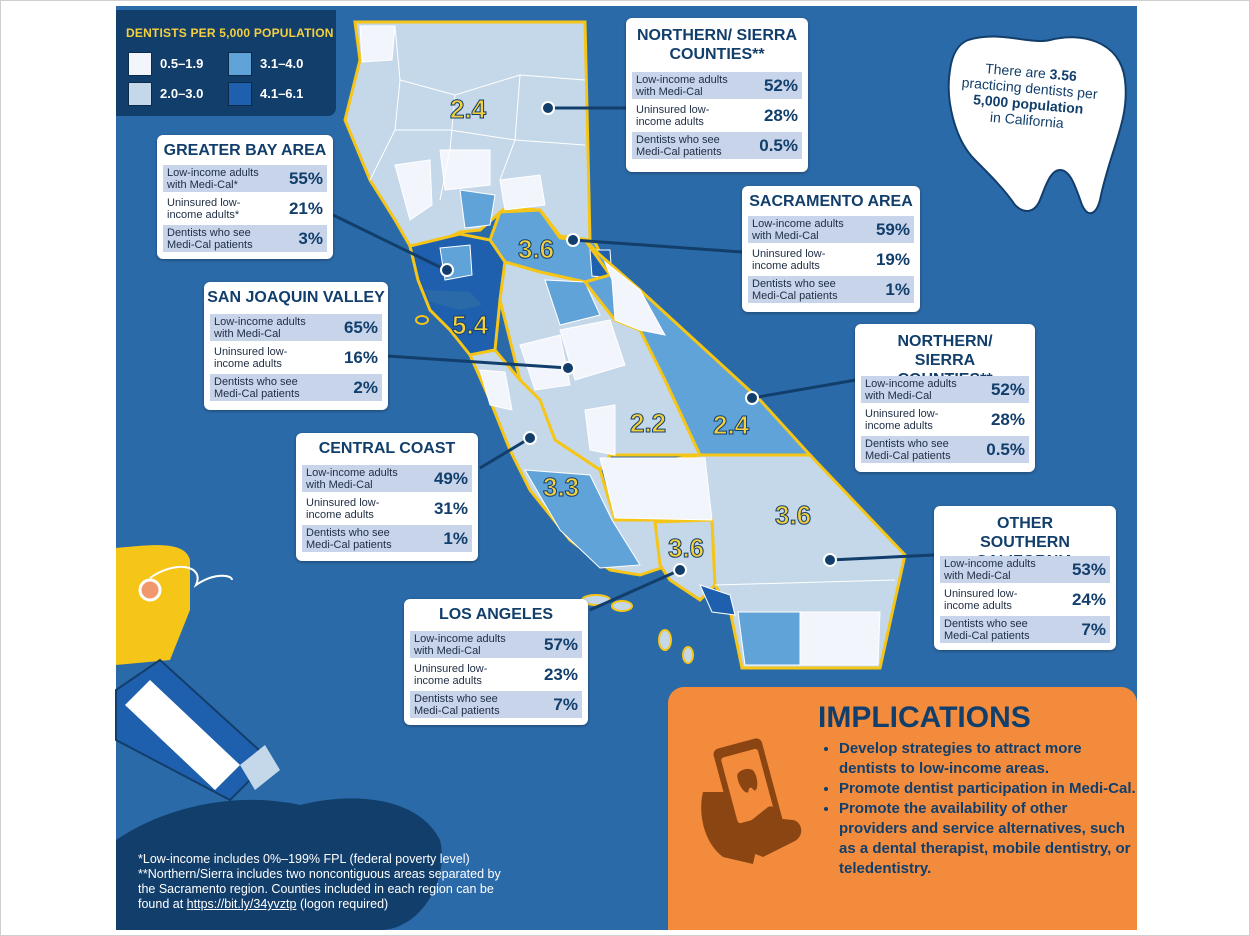  Describe the element at coordinates (496, 674) in the screenshot. I see `card-row: Uninsured low-income adults 23%` at that location.